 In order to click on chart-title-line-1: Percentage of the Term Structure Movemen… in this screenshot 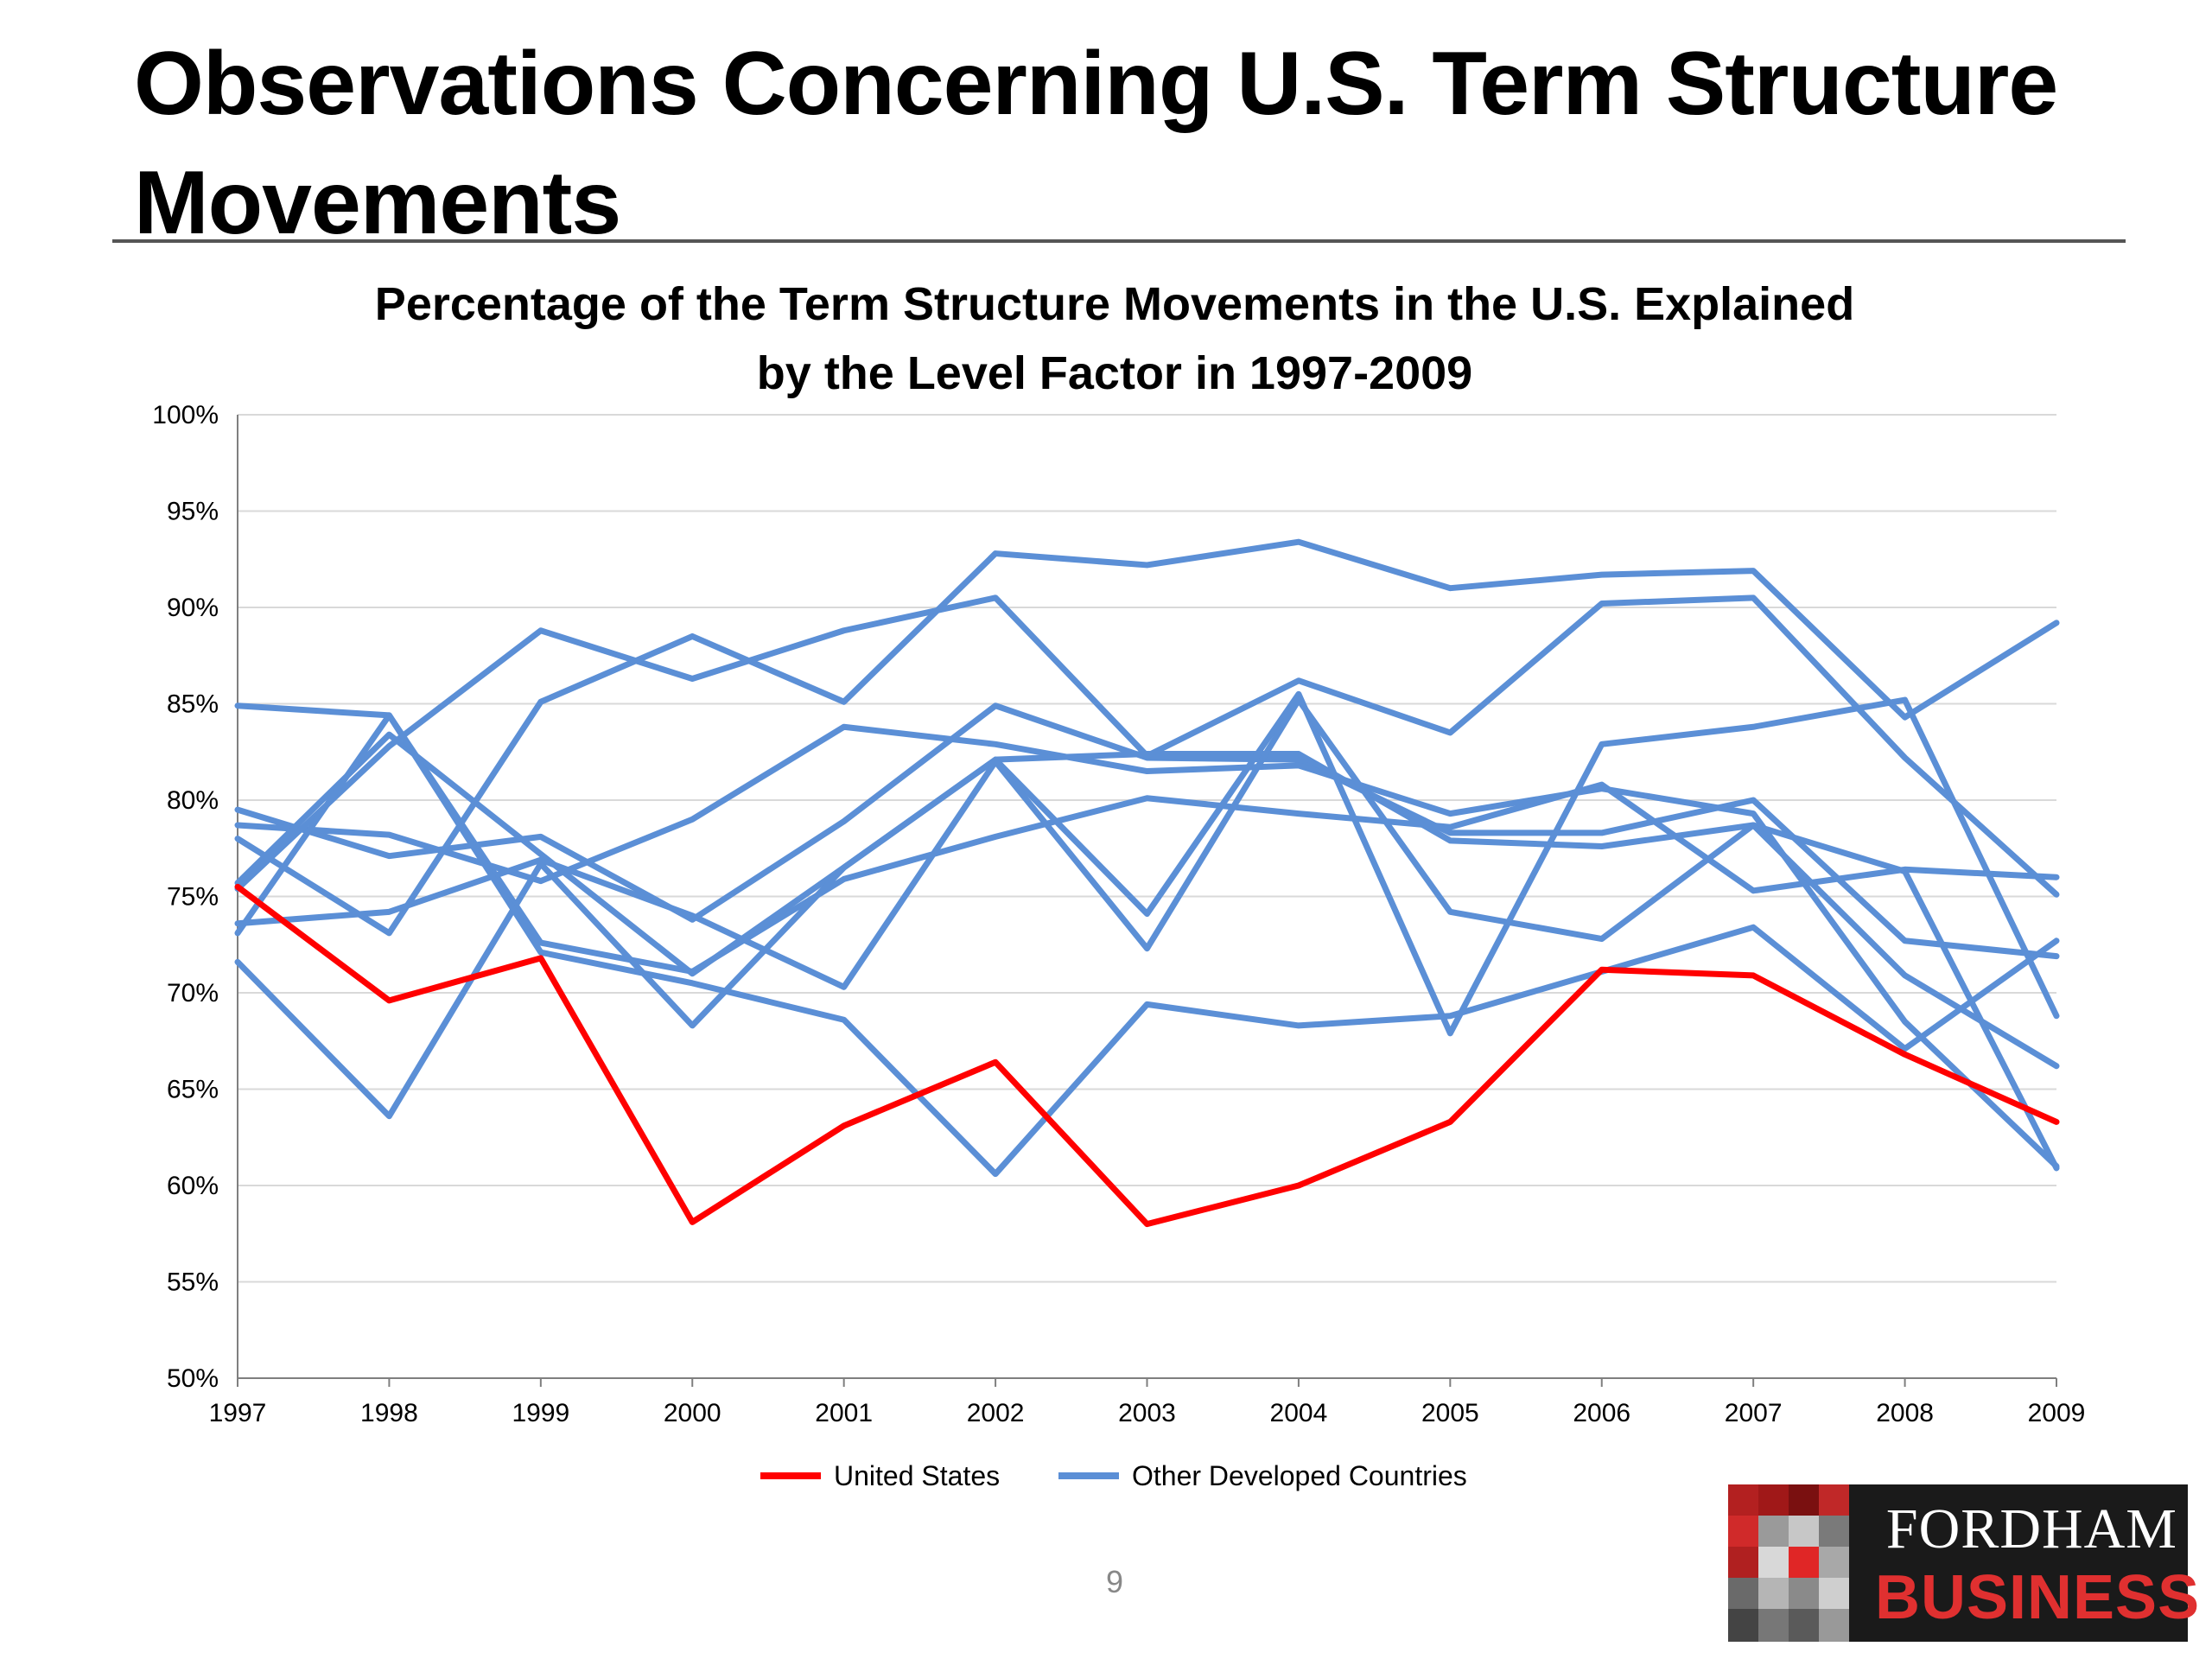, I will do `click(1114, 304)`.